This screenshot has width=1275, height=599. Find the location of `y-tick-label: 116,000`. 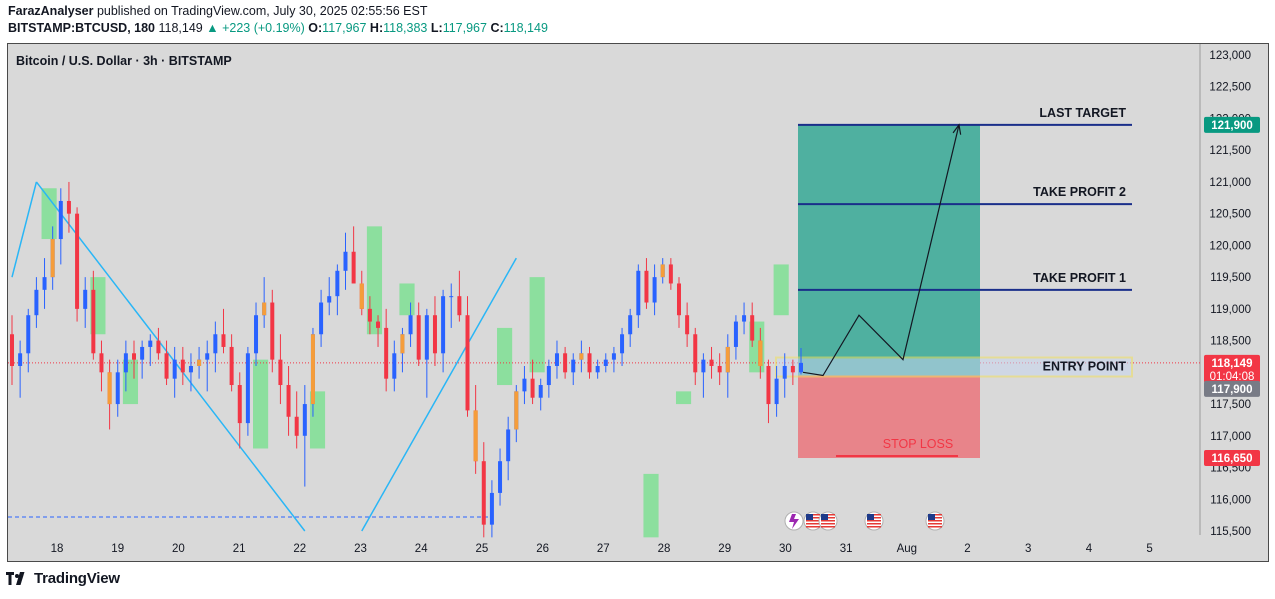

y-tick-label: 116,000 is located at coordinates (1230, 500).